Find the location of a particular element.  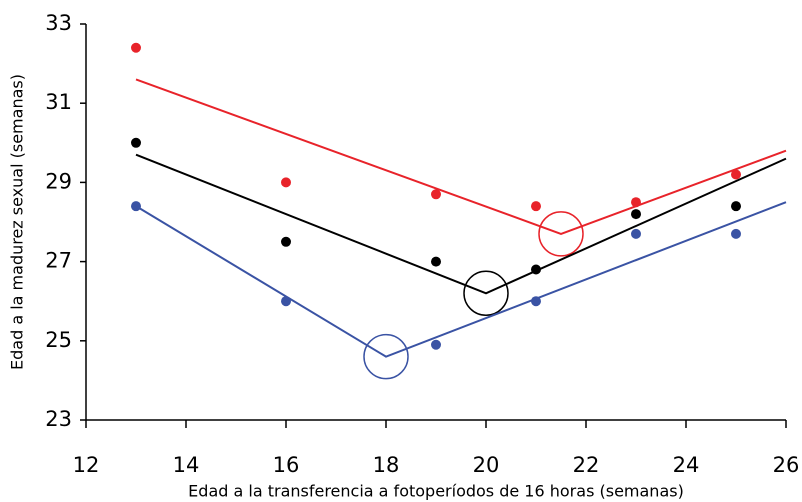

y-tick-label: 33 is located at coordinates (58, 23).